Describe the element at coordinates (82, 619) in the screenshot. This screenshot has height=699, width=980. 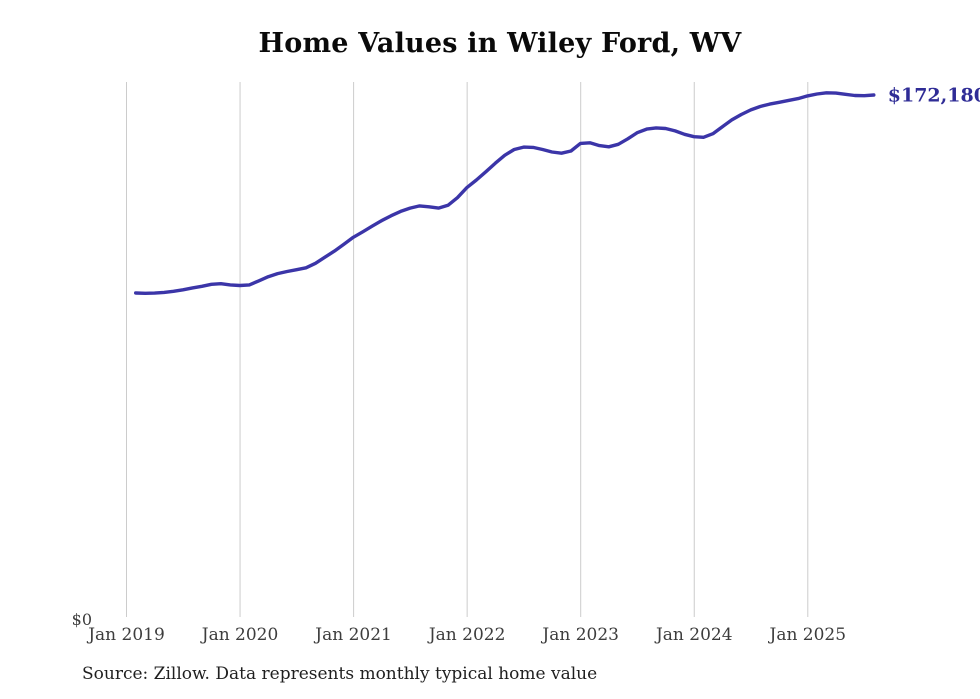
I see `y-axis-zero-label: $0` at that location.